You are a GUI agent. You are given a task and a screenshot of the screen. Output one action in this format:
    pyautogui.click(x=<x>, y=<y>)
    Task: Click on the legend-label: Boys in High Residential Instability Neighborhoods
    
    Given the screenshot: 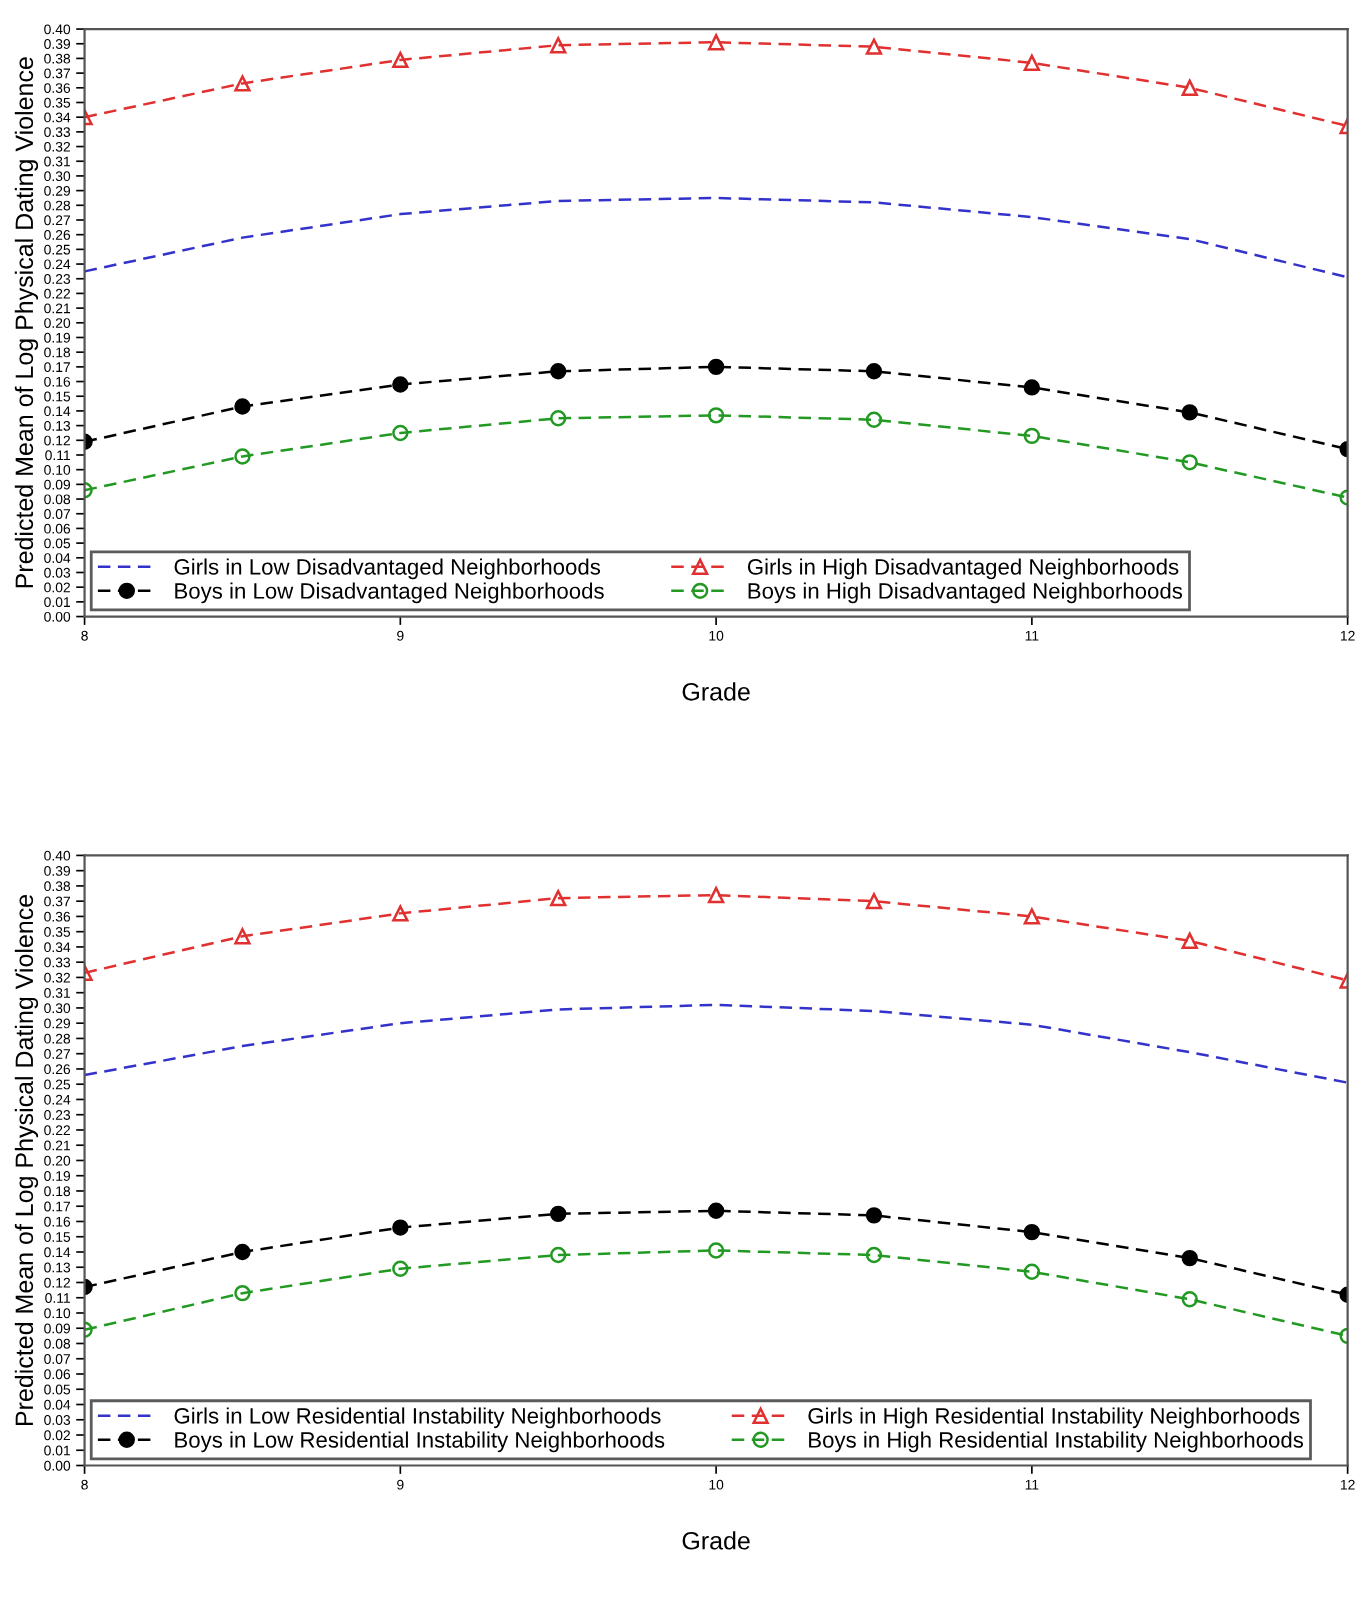 What is the action you would take?
    pyautogui.click(x=1056, y=1442)
    